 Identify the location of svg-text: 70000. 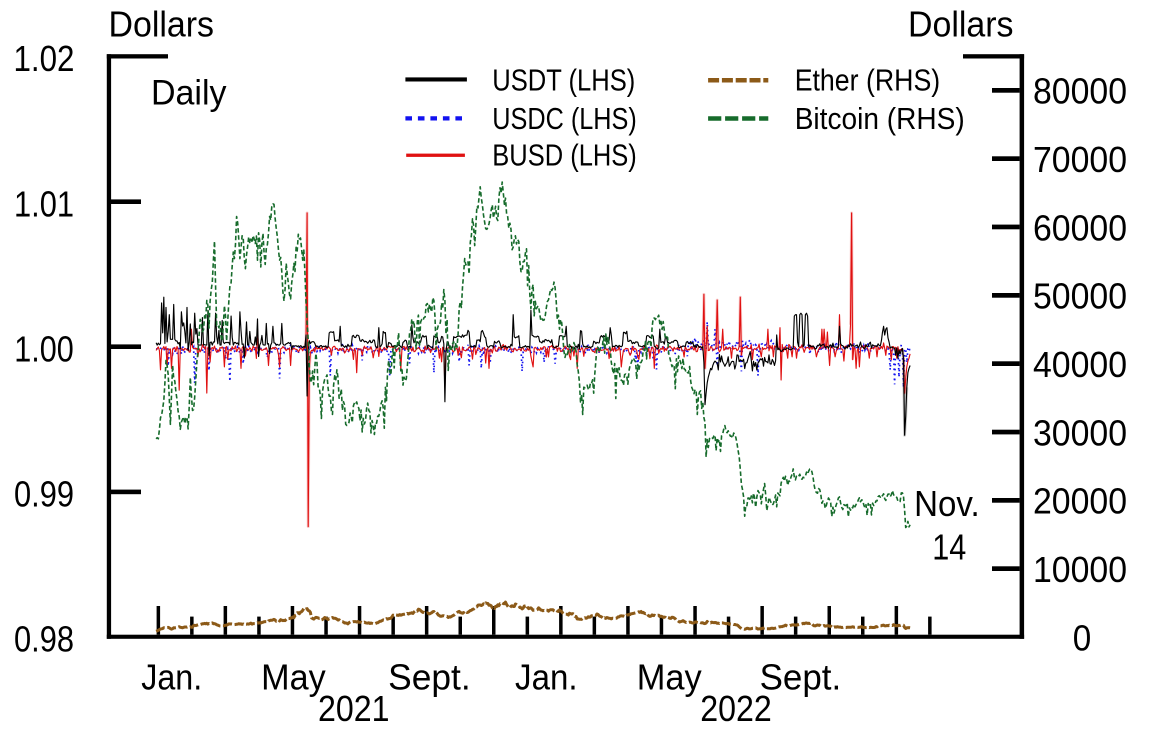
(1080, 159).